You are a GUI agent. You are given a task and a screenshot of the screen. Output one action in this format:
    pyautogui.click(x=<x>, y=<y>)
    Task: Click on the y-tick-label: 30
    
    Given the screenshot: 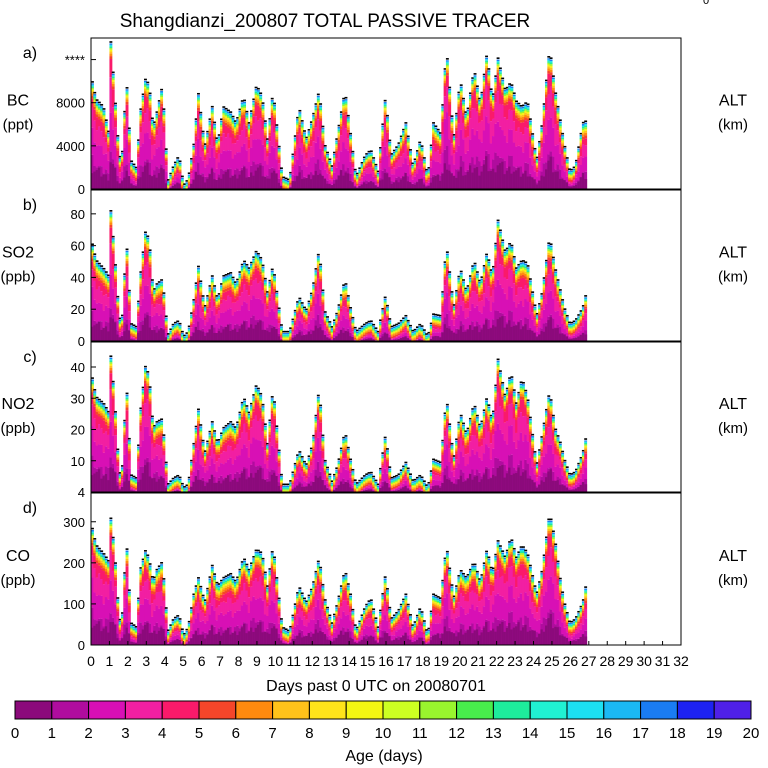 What is the action you would take?
    pyautogui.click(x=78, y=398)
    